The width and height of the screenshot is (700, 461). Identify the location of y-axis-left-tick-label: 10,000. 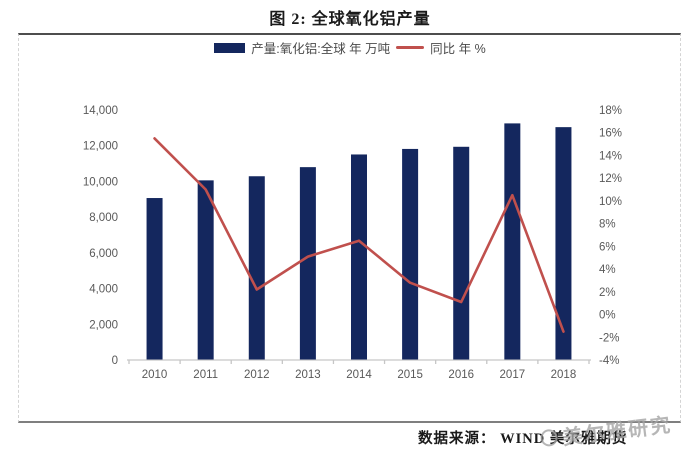
(100, 182).